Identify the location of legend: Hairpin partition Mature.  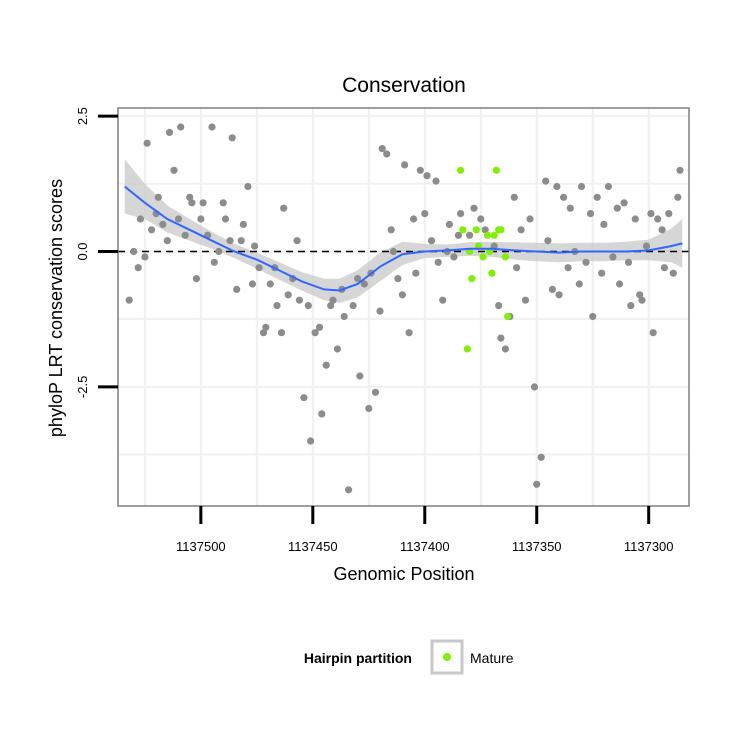
(409, 657).